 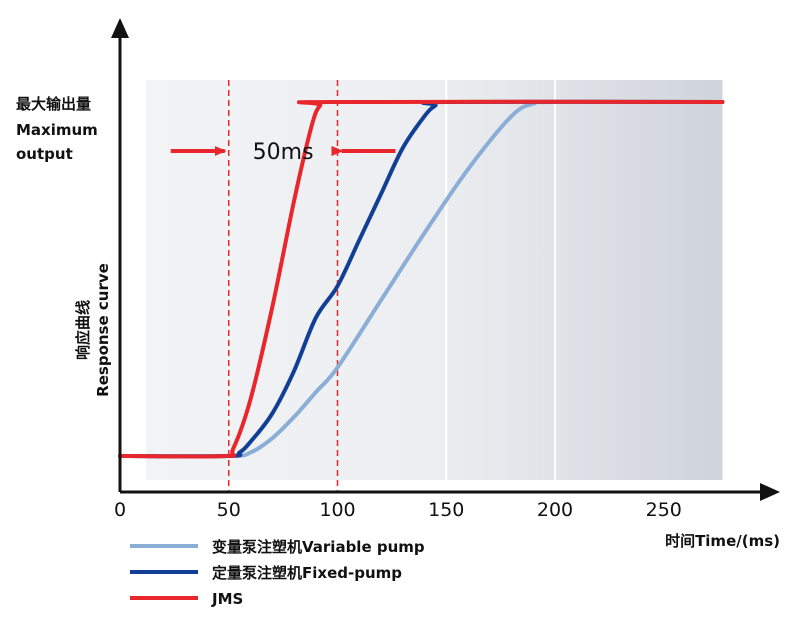 I want to click on y-axis-title-zh: 响应曲线, so click(x=83, y=330).